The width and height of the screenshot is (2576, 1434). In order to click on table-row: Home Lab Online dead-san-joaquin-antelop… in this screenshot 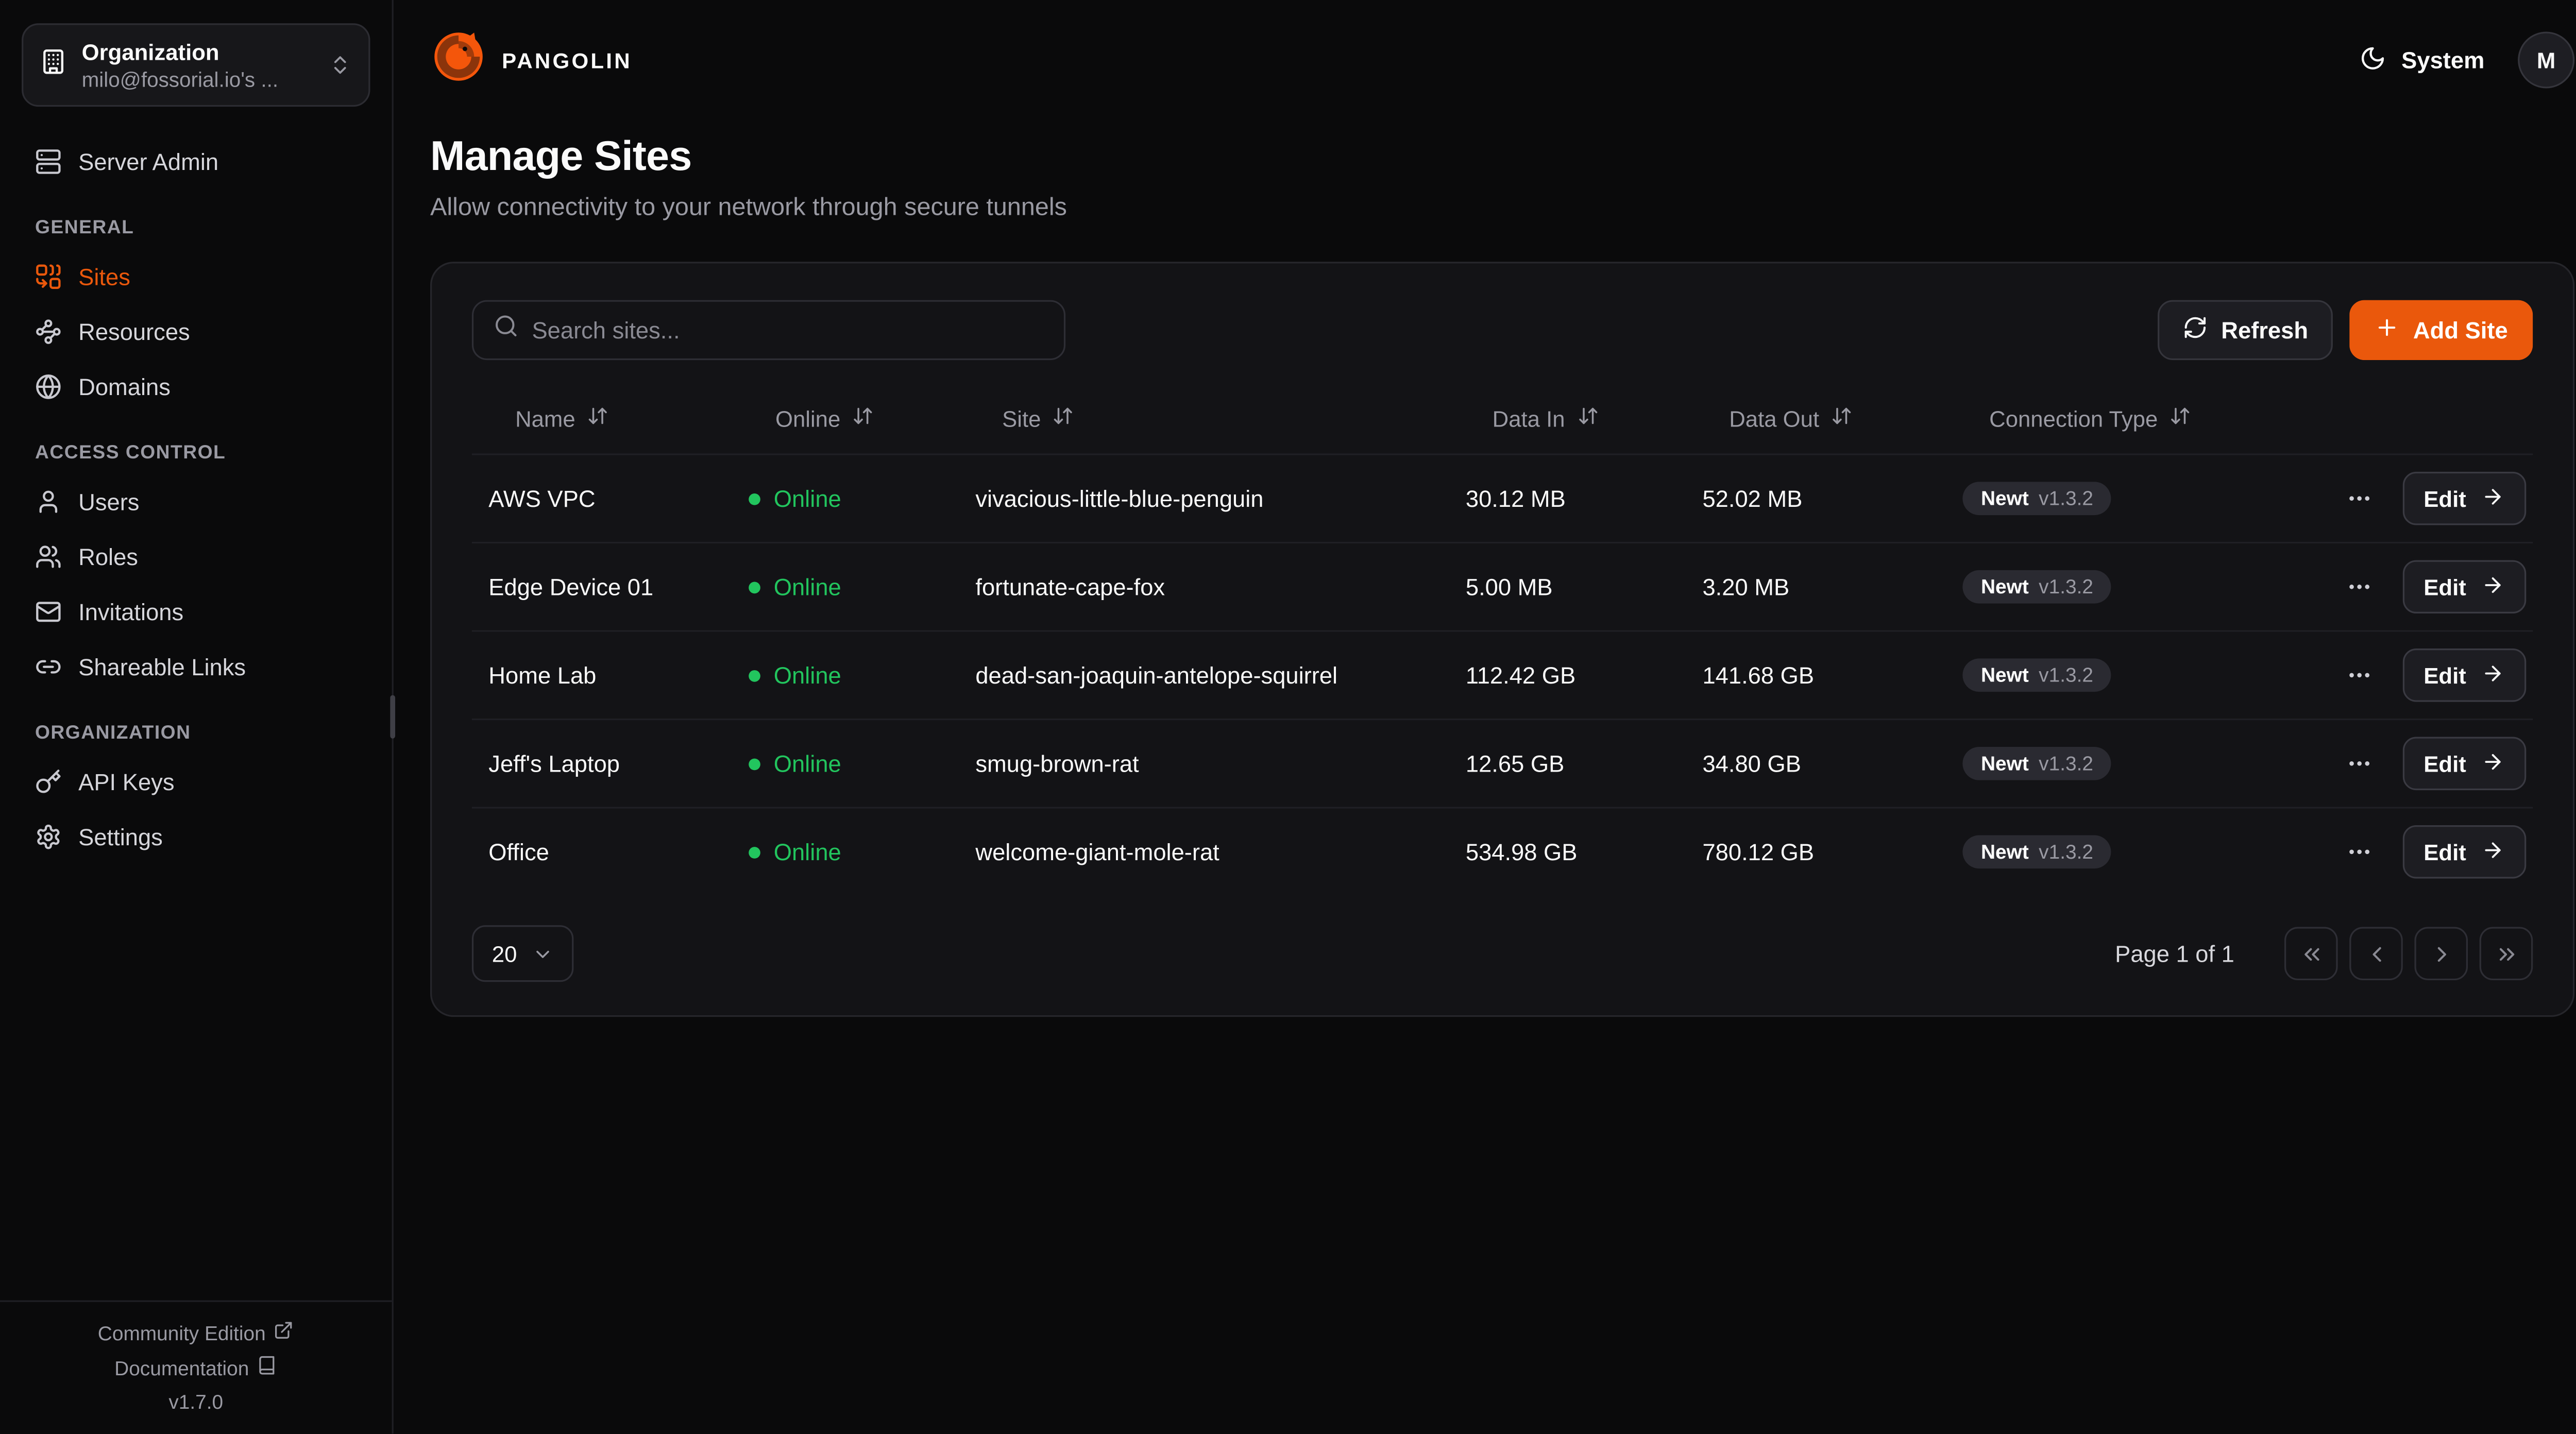, I will do `click(1502, 674)`.